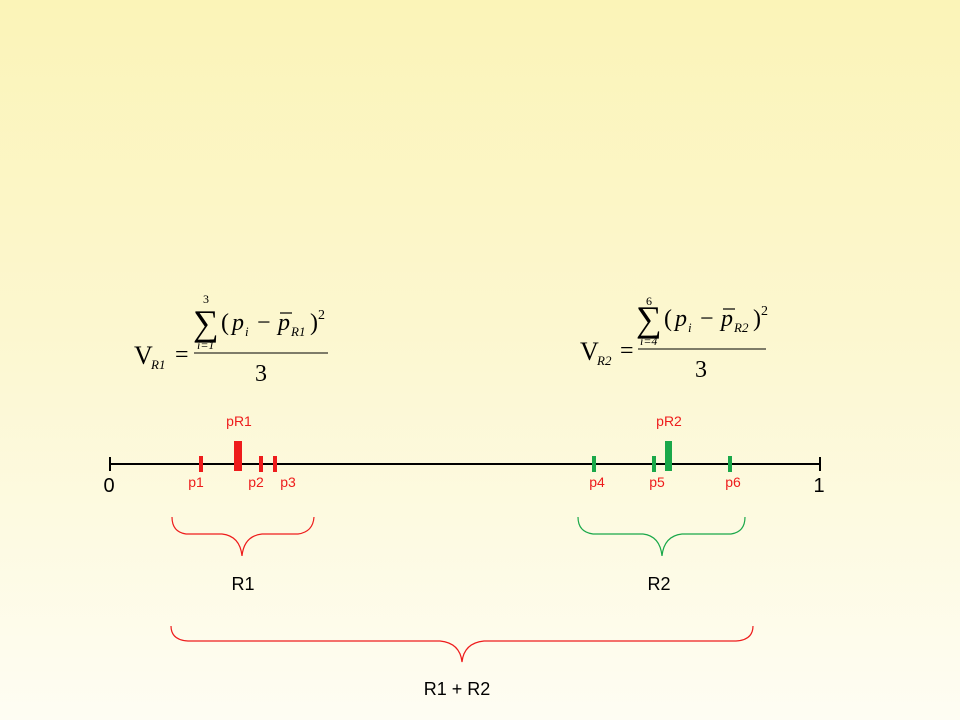 This screenshot has height=720, width=960. I want to click on formula-r1-sum-bottom: i=1, so click(205, 345).